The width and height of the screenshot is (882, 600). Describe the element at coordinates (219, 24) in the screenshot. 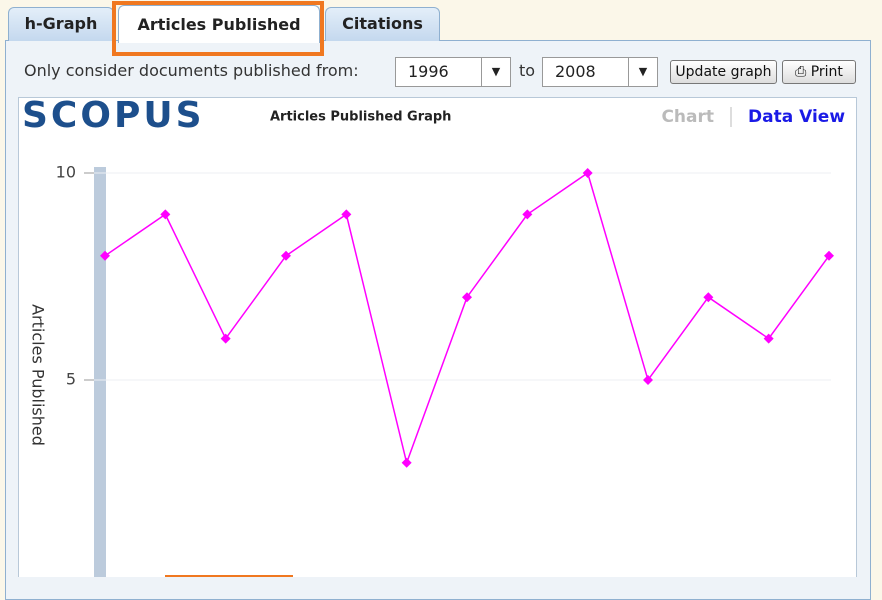

I see `tab-active: Articles Published` at that location.